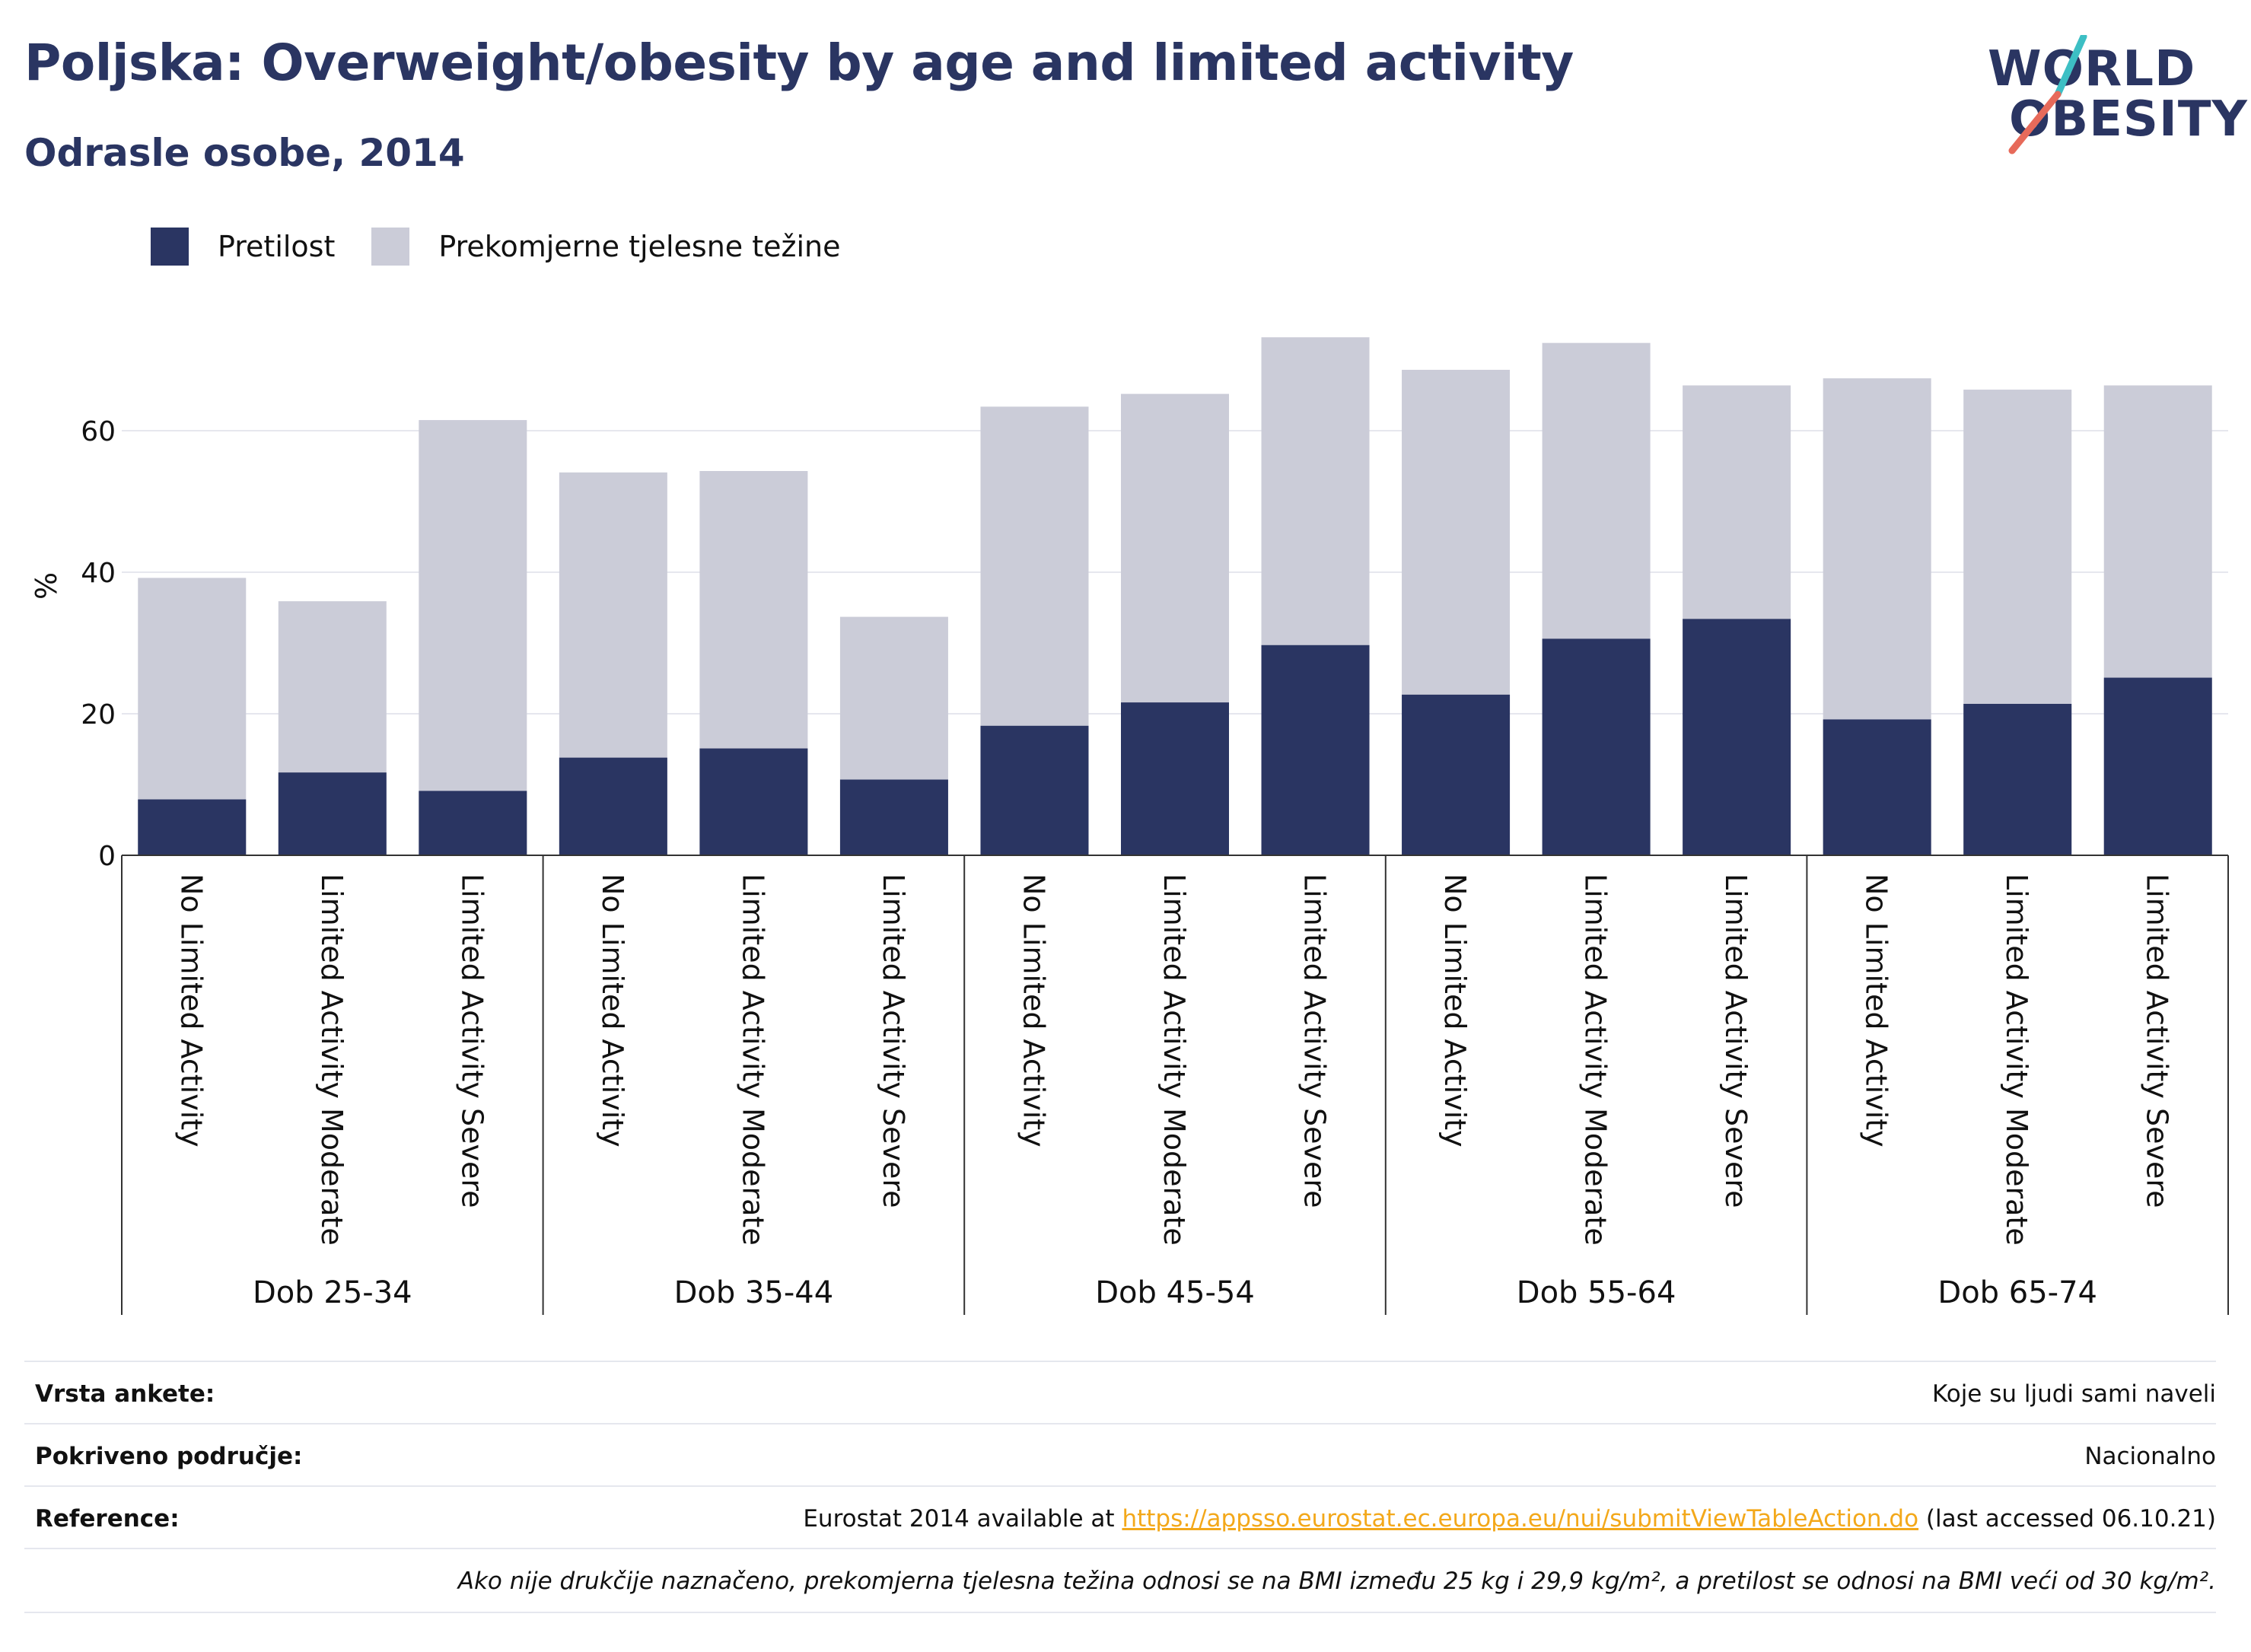  I want to click on chart-legend: Pretilost Prekomjerne tjelesne težine, so click(514, 246).